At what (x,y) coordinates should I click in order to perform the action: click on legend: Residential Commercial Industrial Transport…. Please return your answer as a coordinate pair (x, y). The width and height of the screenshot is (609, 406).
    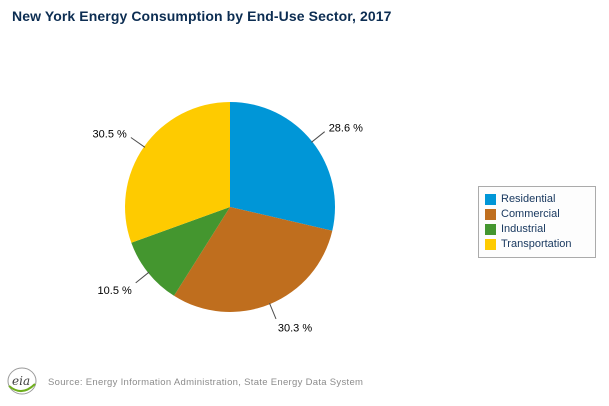
    Looking at the image, I should click on (537, 222).